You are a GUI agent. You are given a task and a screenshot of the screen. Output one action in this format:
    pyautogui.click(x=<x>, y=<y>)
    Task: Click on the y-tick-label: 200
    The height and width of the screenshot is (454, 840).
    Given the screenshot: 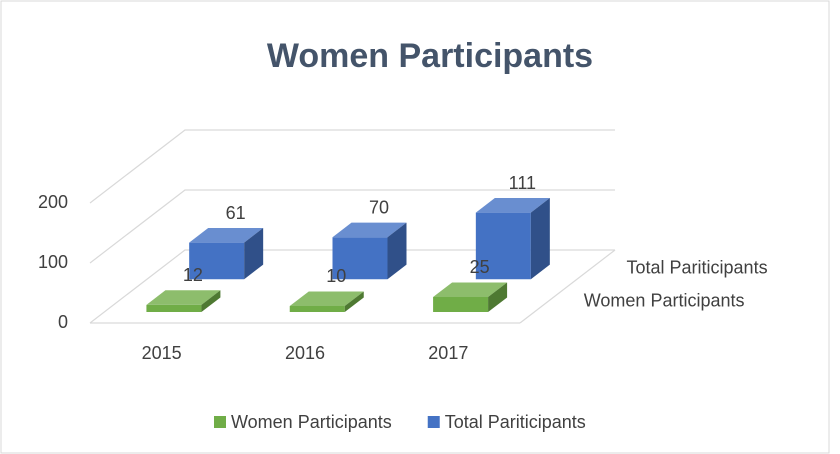 What is the action you would take?
    pyautogui.click(x=53, y=202)
    